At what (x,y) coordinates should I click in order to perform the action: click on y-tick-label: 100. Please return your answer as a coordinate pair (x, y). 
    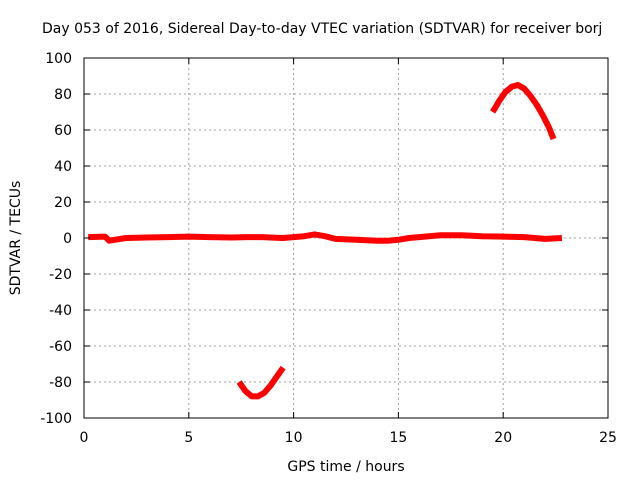
    Looking at the image, I should click on (58, 59).